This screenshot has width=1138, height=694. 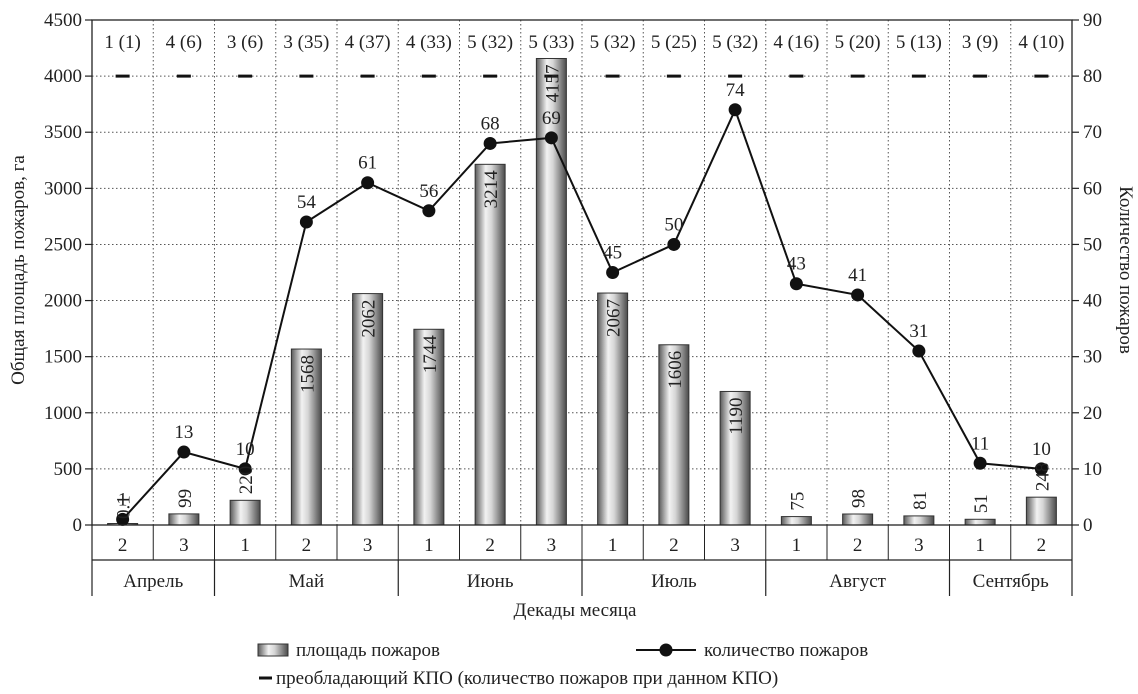 I want to click on bar-value-label: 1606, so click(x=675, y=370).